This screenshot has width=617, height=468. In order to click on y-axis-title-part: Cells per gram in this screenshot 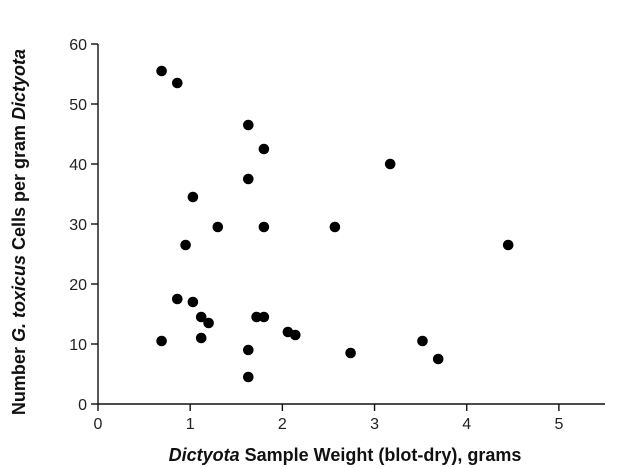, I will do `click(19, 187)`.